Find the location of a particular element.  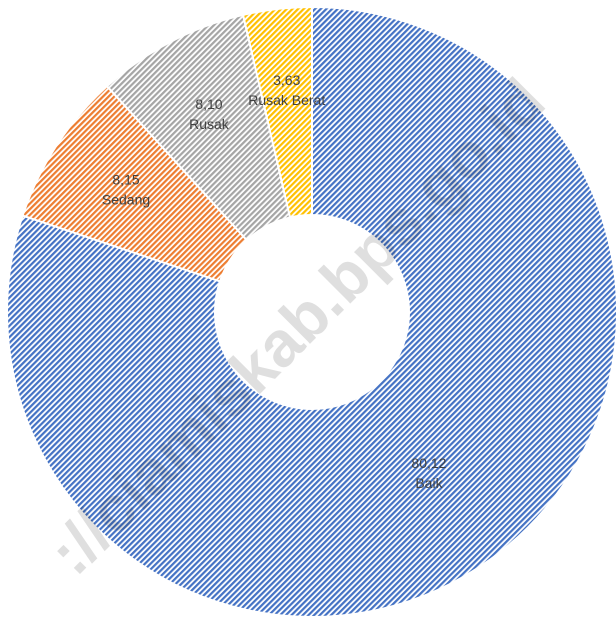

value-label: 3,63 is located at coordinates (286, 80).